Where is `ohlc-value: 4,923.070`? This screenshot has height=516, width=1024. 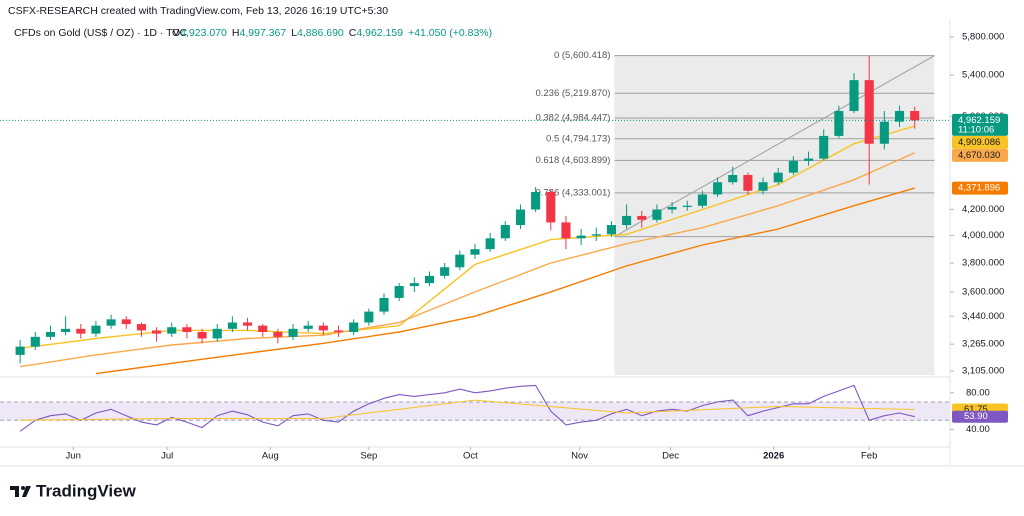
ohlc-value: 4,923.070 is located at coordinates (203, 33).